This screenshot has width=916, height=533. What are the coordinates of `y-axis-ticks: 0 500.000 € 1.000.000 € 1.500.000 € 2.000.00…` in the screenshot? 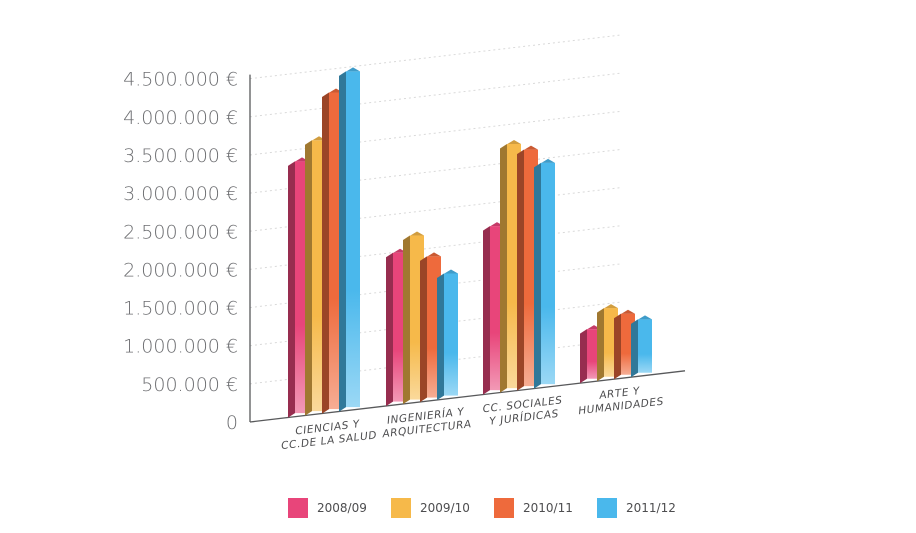 It's located at (180, 251).